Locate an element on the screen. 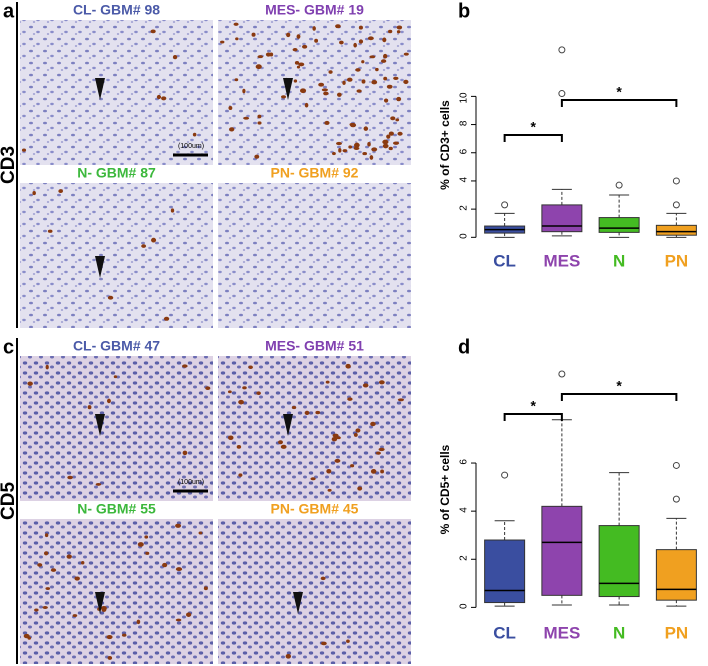  panel-label: b is located at coordinates (464, 11).